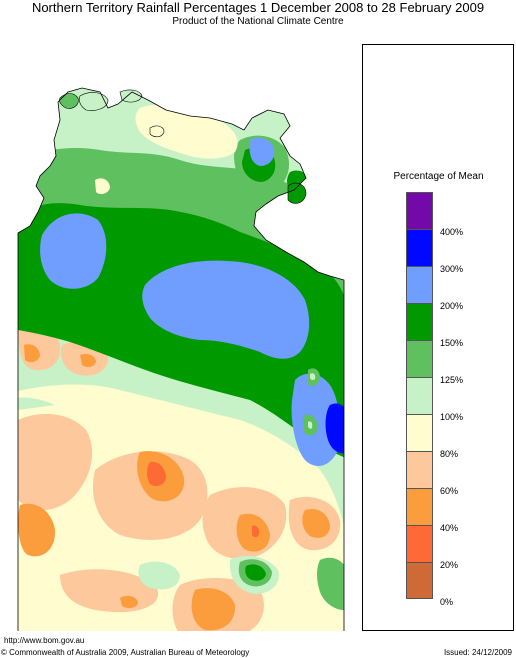  What do you see at coordinates (452, 269) in the screenshot?
I see `legend-label: 300%` at bounding box center [452, 269].